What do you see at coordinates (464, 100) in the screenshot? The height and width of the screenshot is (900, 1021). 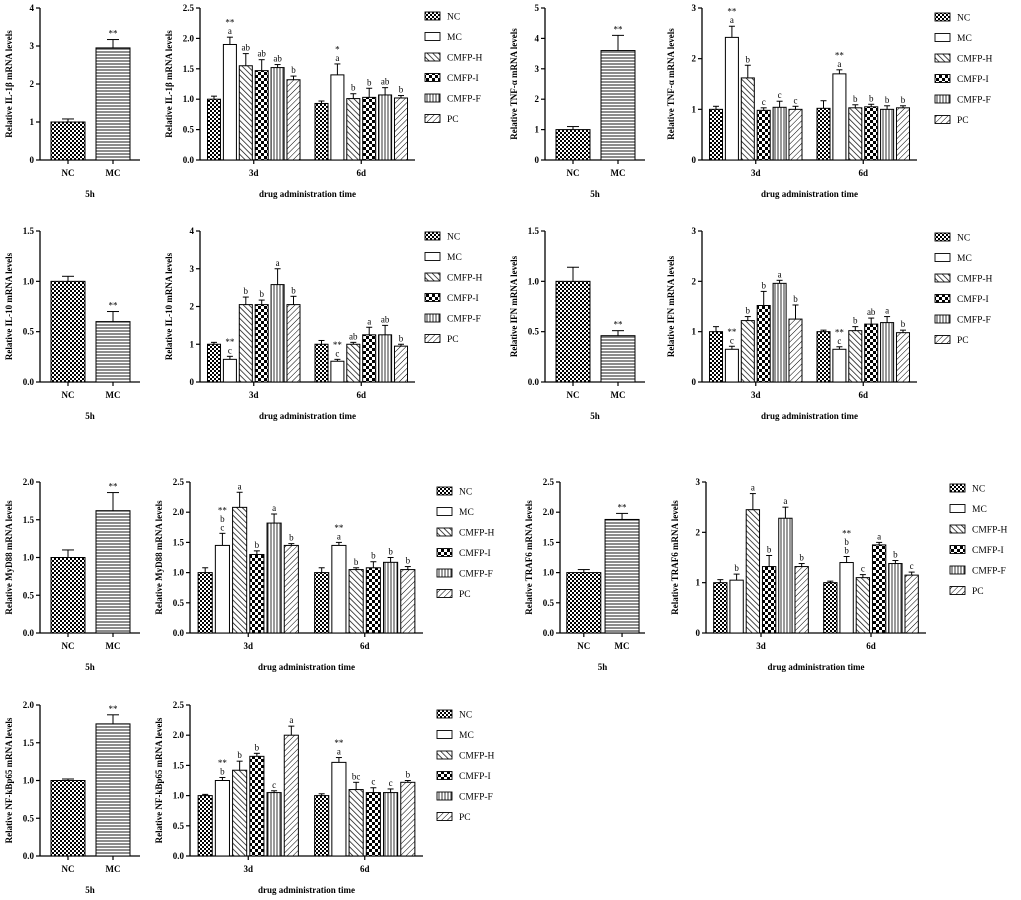 I see `legend-label-cmfp-f: CMFP-F` at bounding box center [464, 100].